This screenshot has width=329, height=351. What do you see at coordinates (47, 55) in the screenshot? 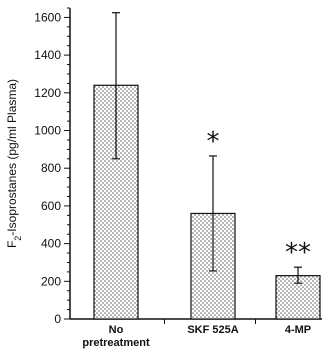
I see `y-tick-label: 1400` at bounding box center [47, 55].